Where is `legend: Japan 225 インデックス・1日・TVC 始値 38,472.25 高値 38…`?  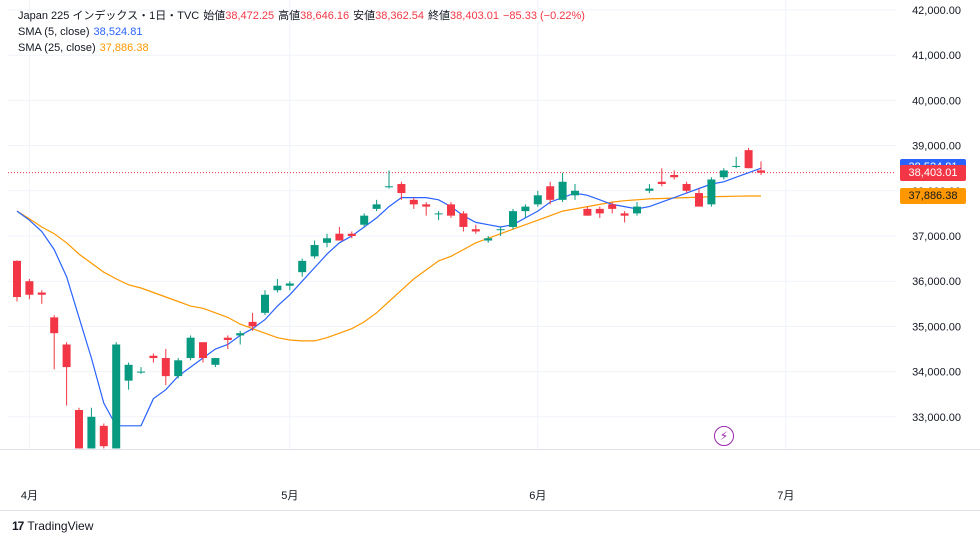
legend: Japan 225 インデックス・1日・TVC 始値 38,472.25 高値 38… is located at coordinates (301, 32).